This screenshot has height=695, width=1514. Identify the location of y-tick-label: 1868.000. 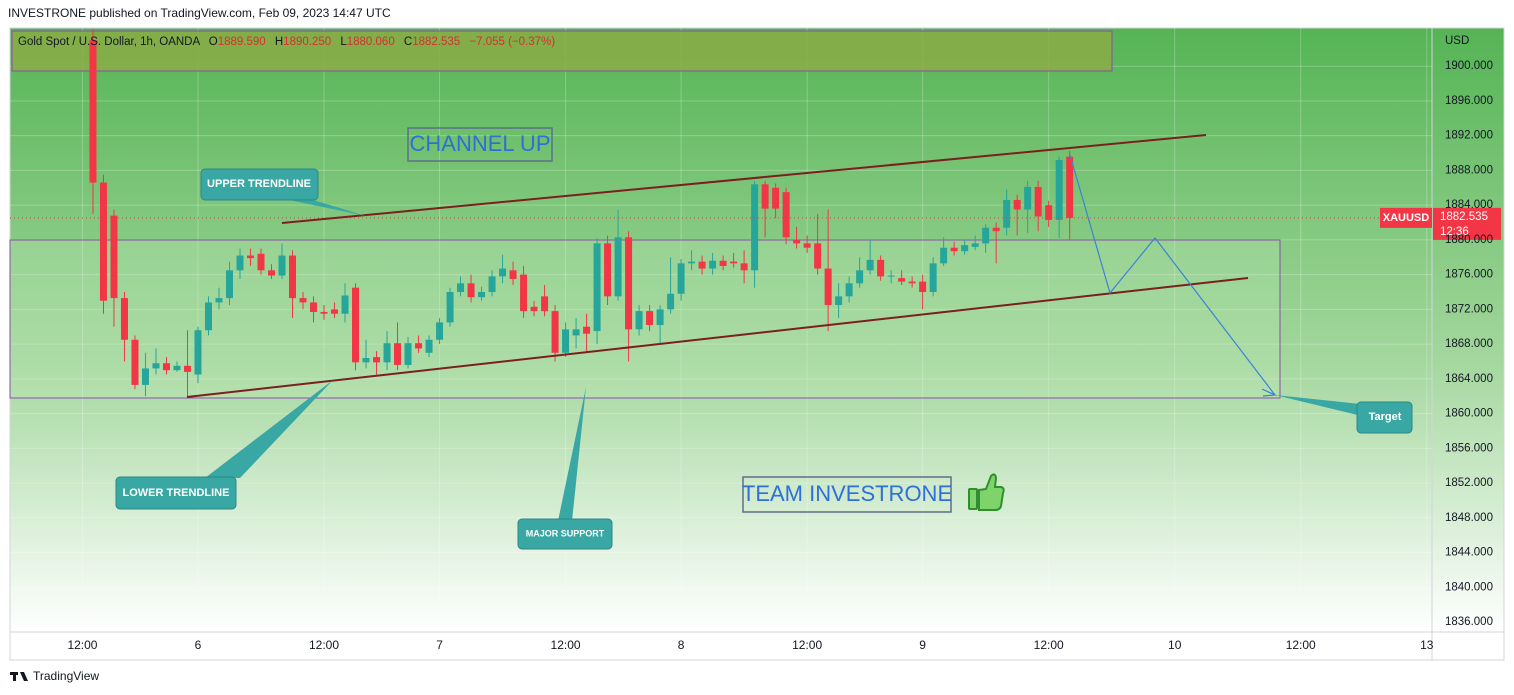
(1469, 344).